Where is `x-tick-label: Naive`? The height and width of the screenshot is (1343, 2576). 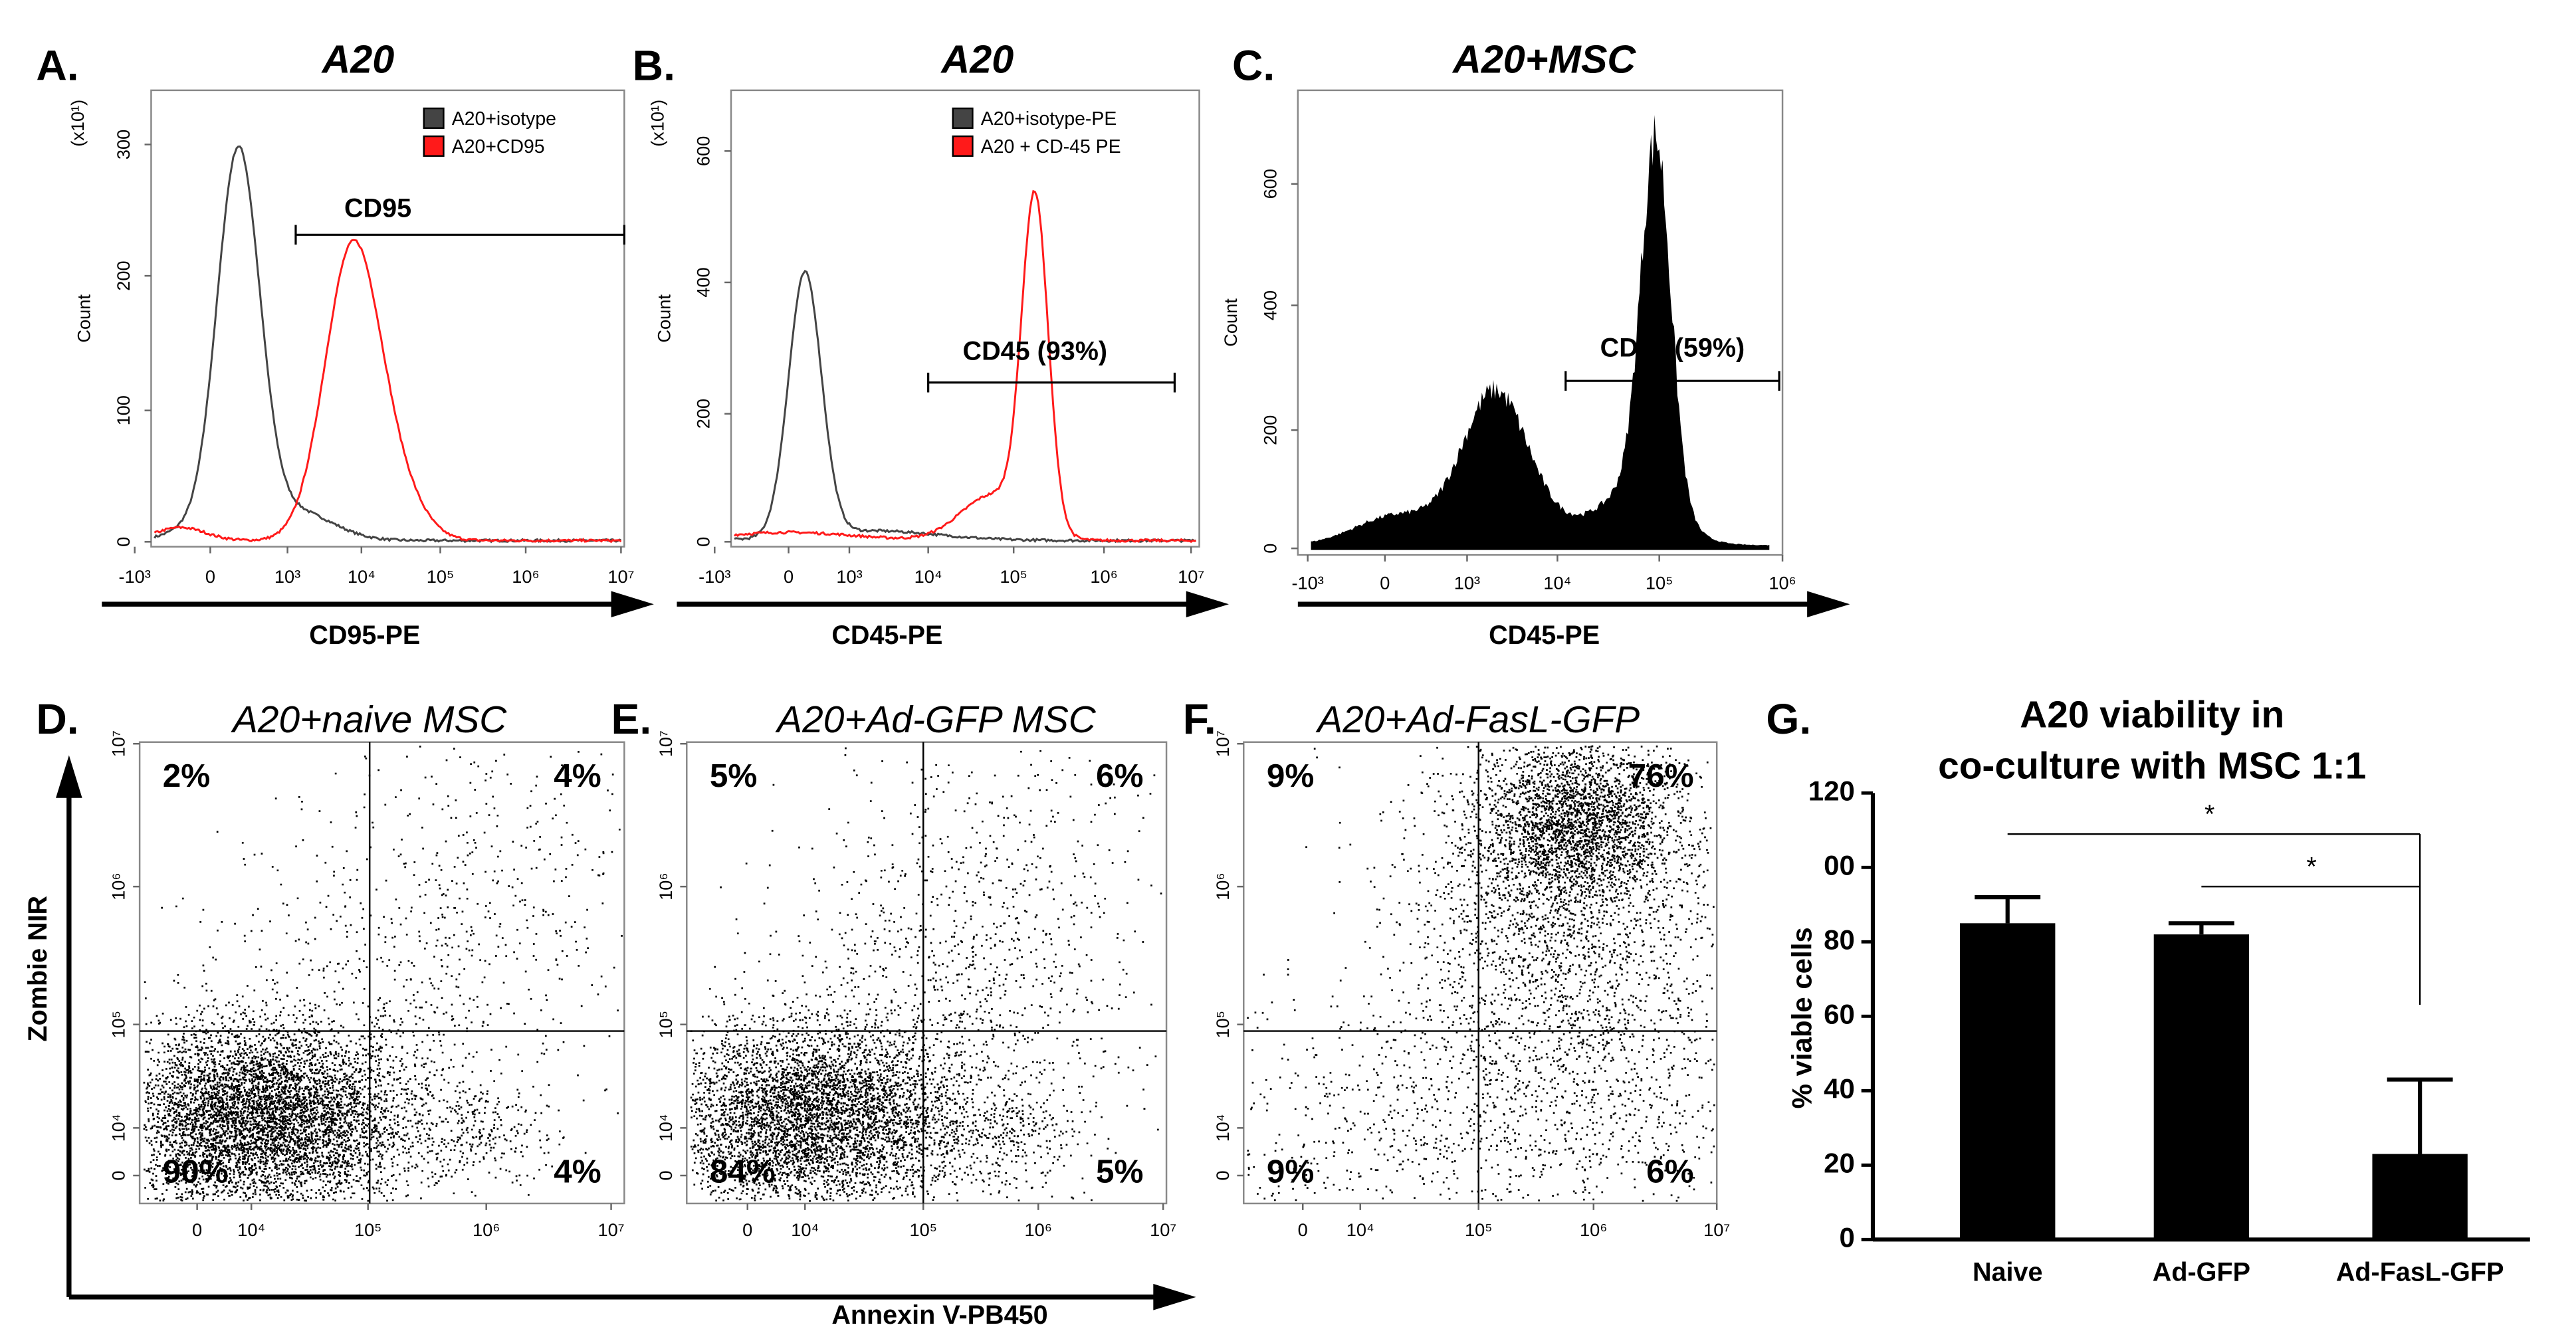 x-tick-label: Naive is located at coordinates (2008, 1272).